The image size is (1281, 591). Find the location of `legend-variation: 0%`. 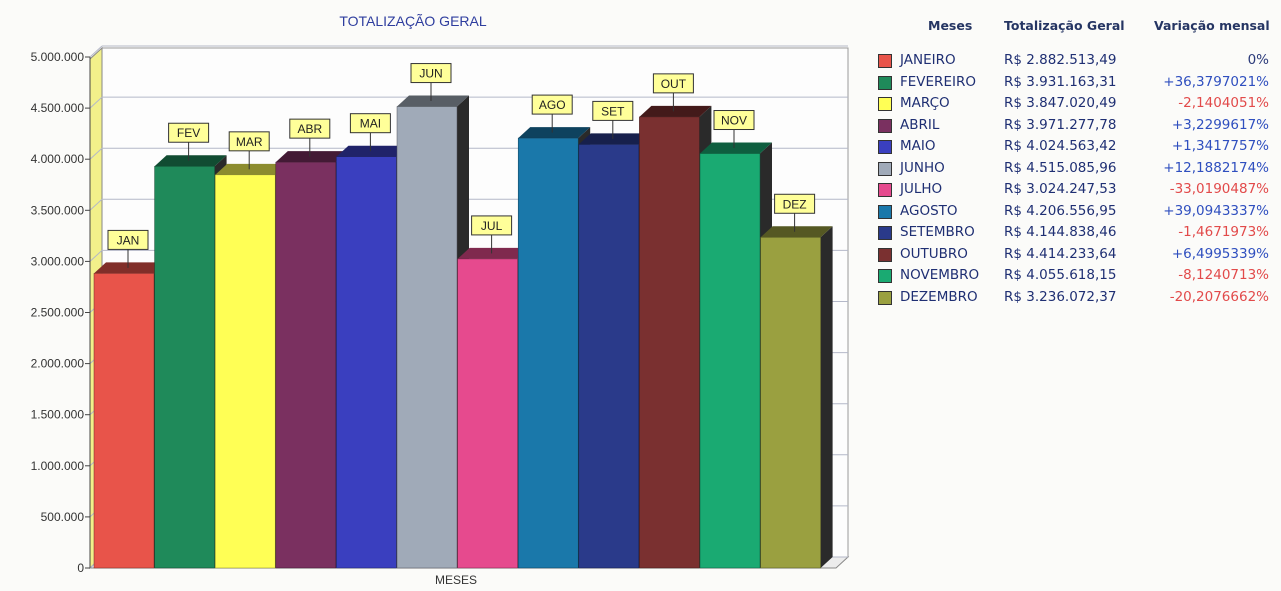

legend-variation: 0% is located at coordinates (1258, 60).